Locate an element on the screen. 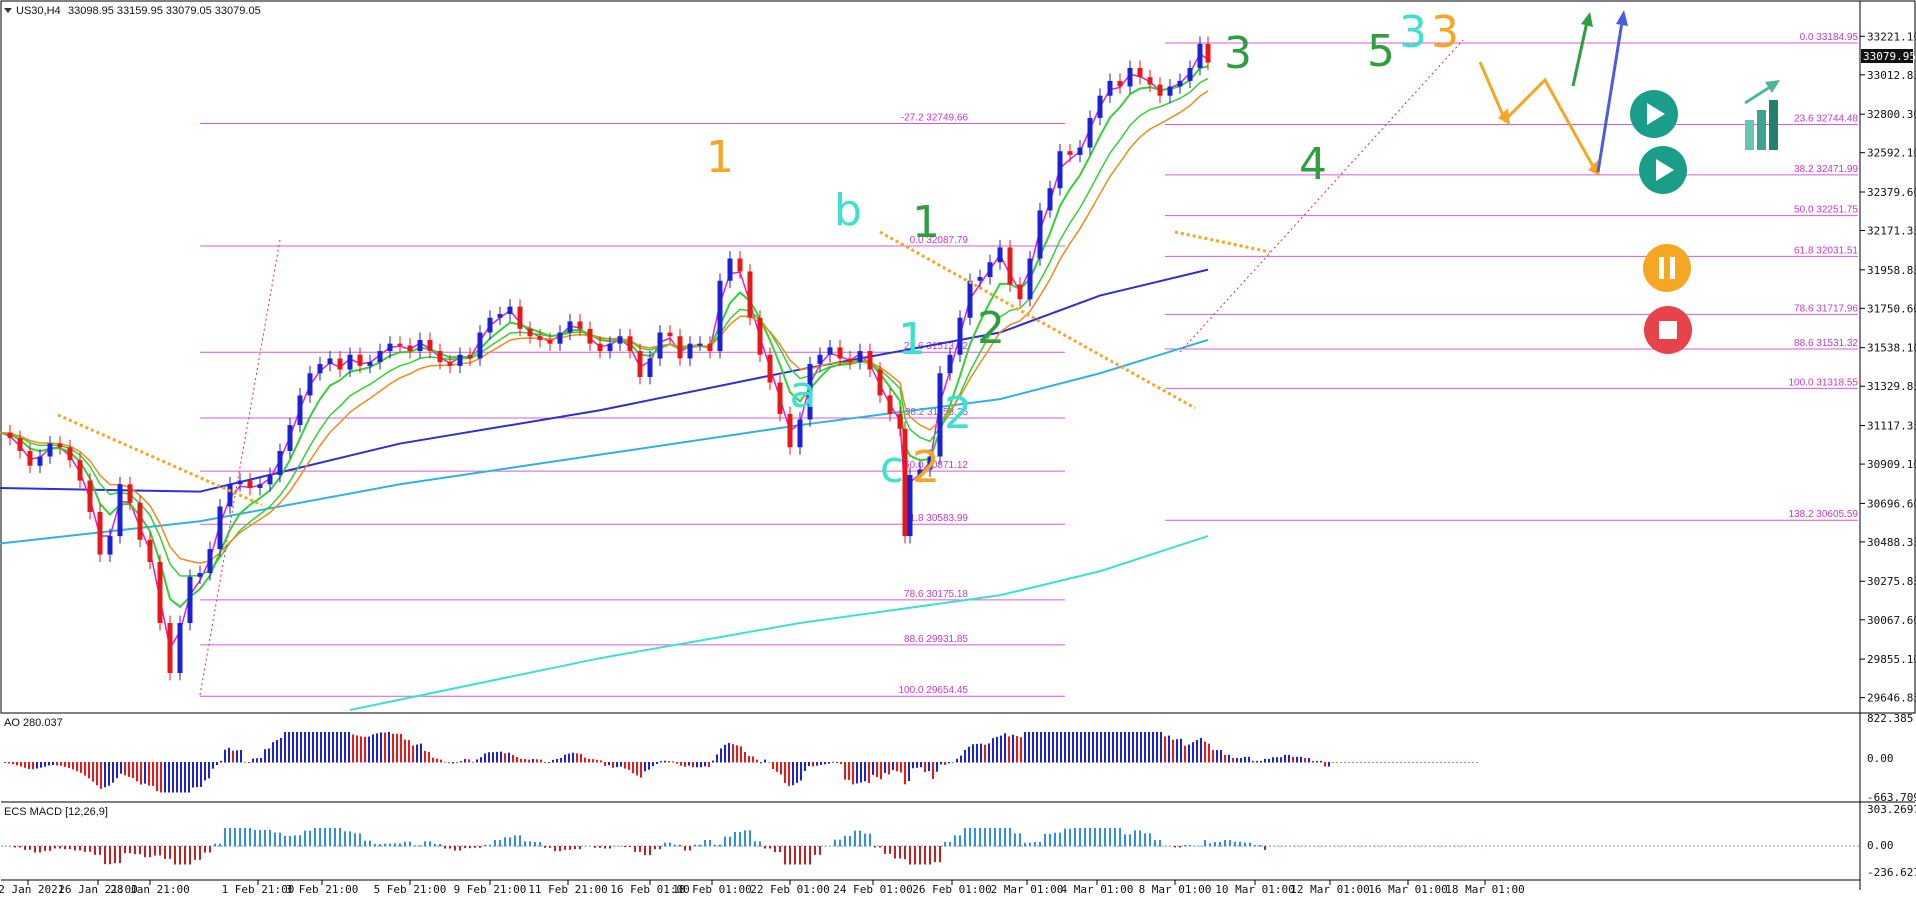 Image resolution: width=1916 pixels, height=897 pixels. orange-projection-path is located at coordinates (1537, 116).